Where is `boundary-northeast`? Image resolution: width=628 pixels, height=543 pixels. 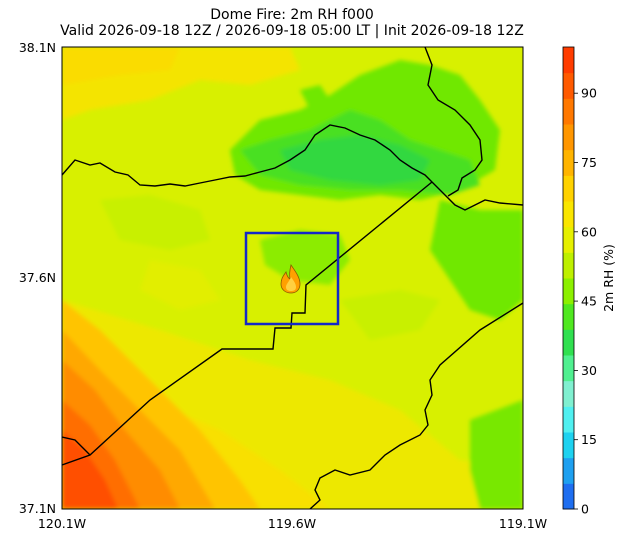
boundary-northeast is located at coordinates (453, 122).